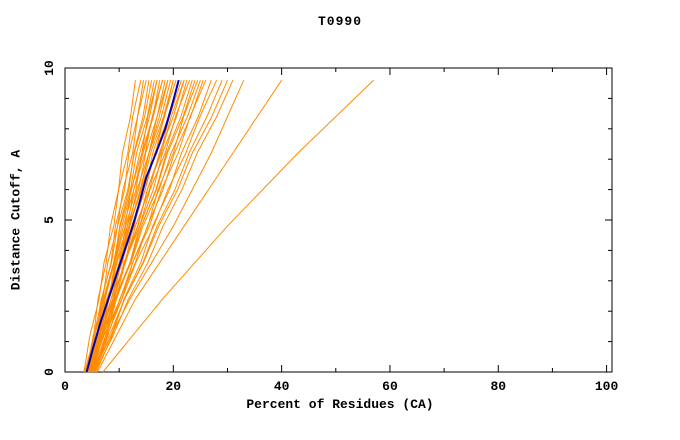 This screenshot has width=680, height=440. Describe the element at coordinates (49, 68) in the screenshot. I see `y-tick-label: 10` at that location.